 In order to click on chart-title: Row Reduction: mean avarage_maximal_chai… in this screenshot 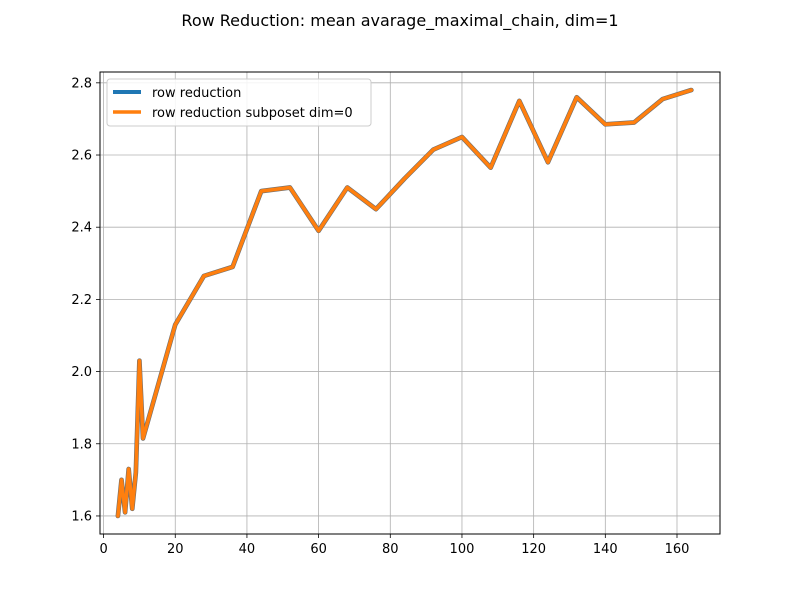, I will do `click(399, 21)`.